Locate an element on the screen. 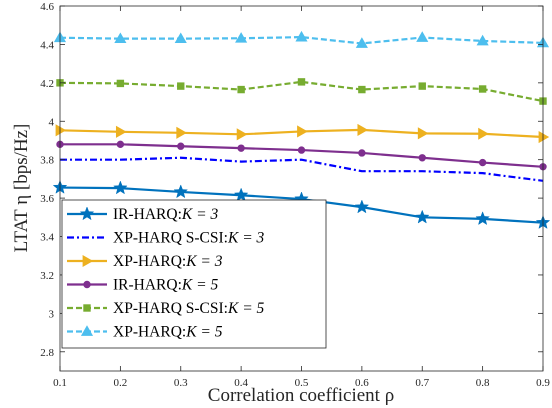  series-line is located at coordinates (302, 169).